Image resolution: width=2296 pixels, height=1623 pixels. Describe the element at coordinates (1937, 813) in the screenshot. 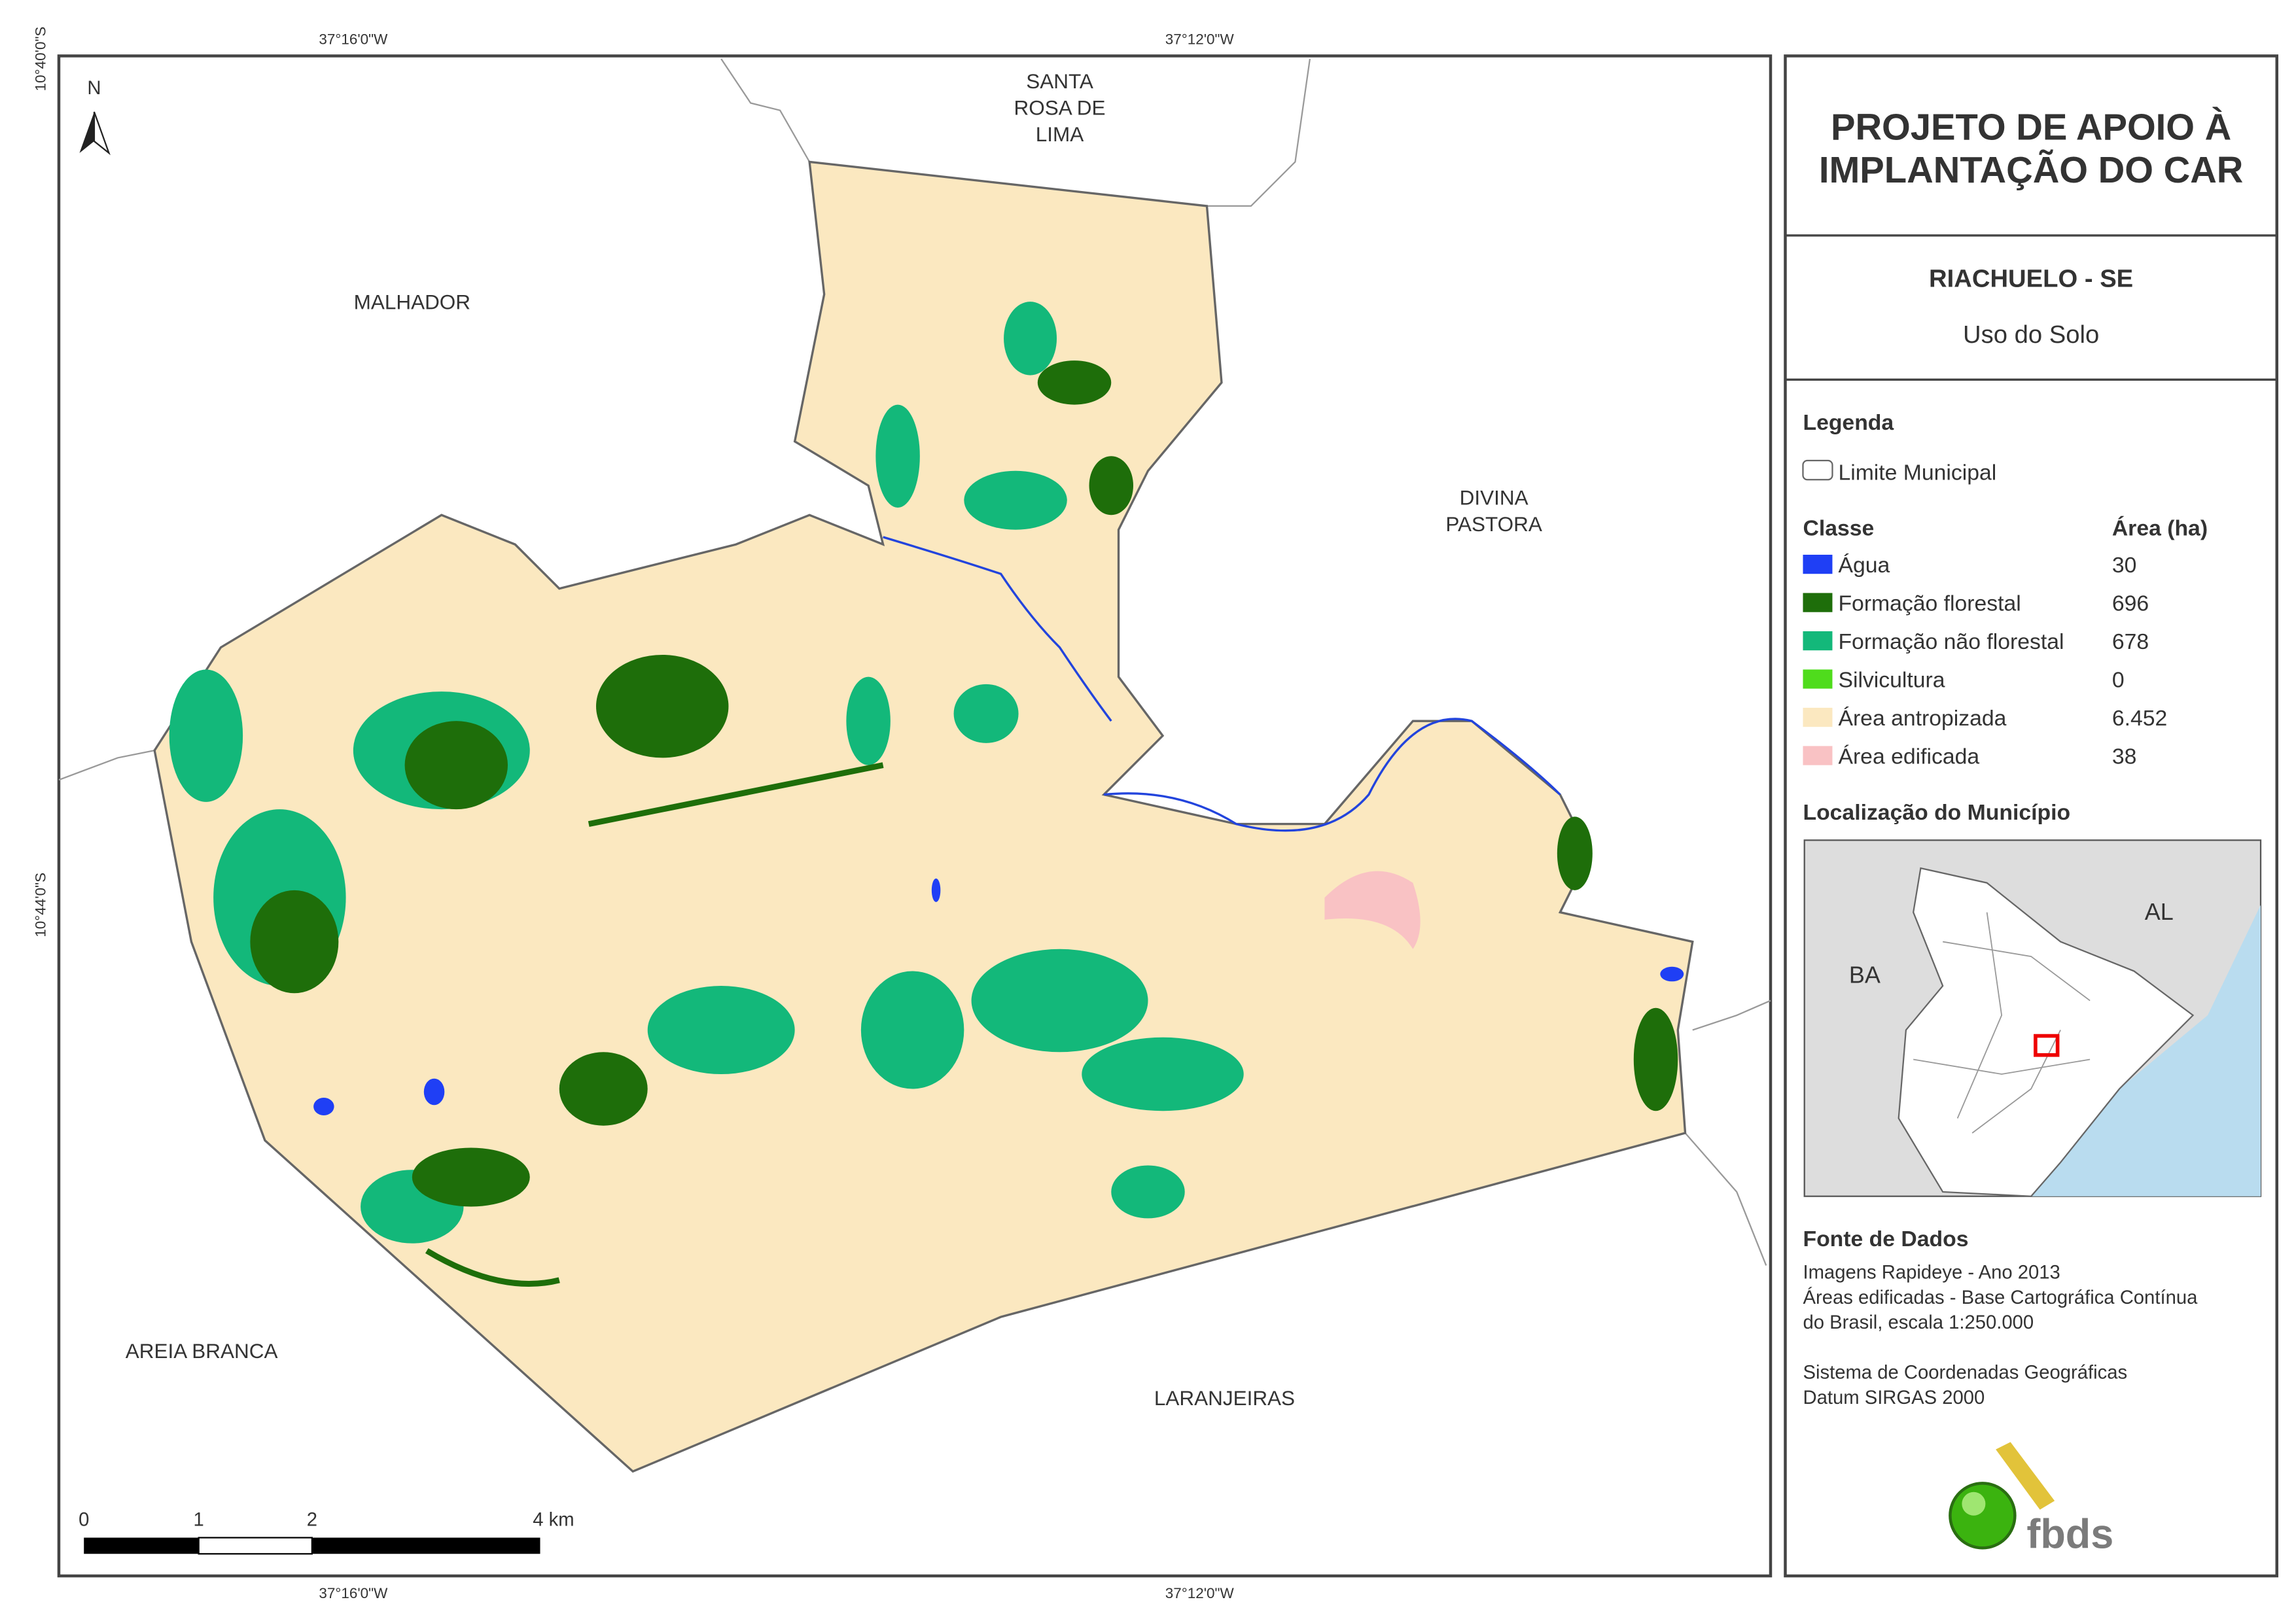

I see `location-title: Localização do Município` at that location.